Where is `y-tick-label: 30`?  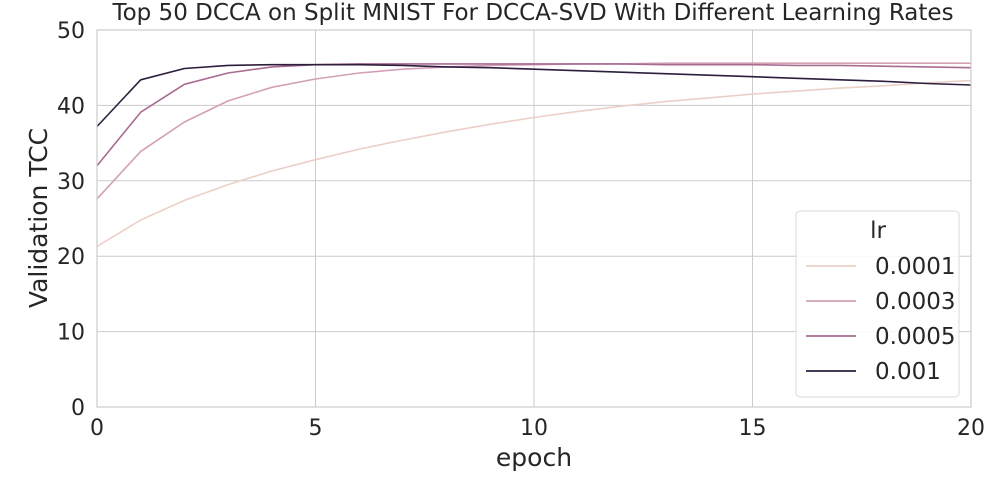
y-tick-label: 30 is located at coordinates (71, 182).